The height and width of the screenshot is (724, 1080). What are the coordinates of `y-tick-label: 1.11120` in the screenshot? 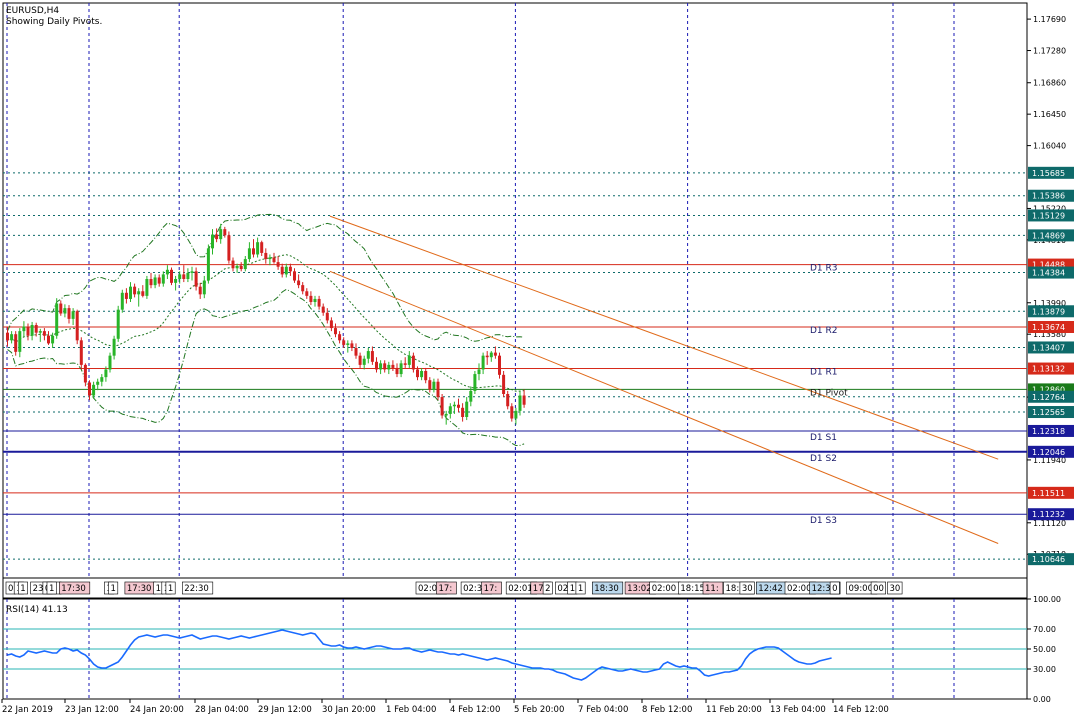 It's located at (1049, 523).